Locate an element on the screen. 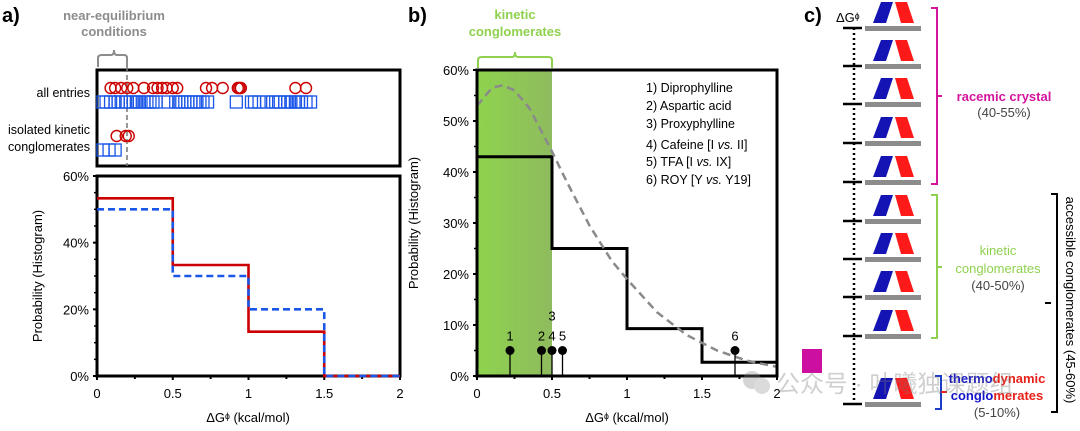 The width and height of the screenshot is (1080, 431). legend-item: 2) Aspartic acid is located at coordinates (689, 106).